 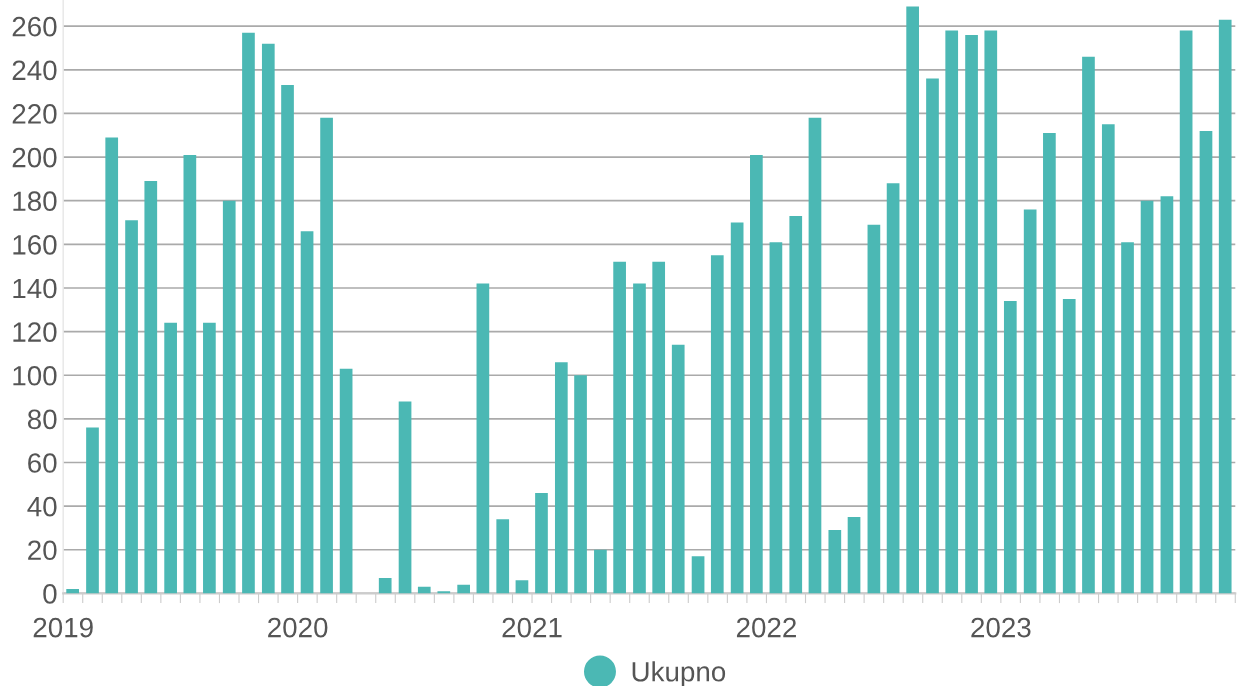 I want to click on y-tick-label: 260, so click(x=34, y=26).